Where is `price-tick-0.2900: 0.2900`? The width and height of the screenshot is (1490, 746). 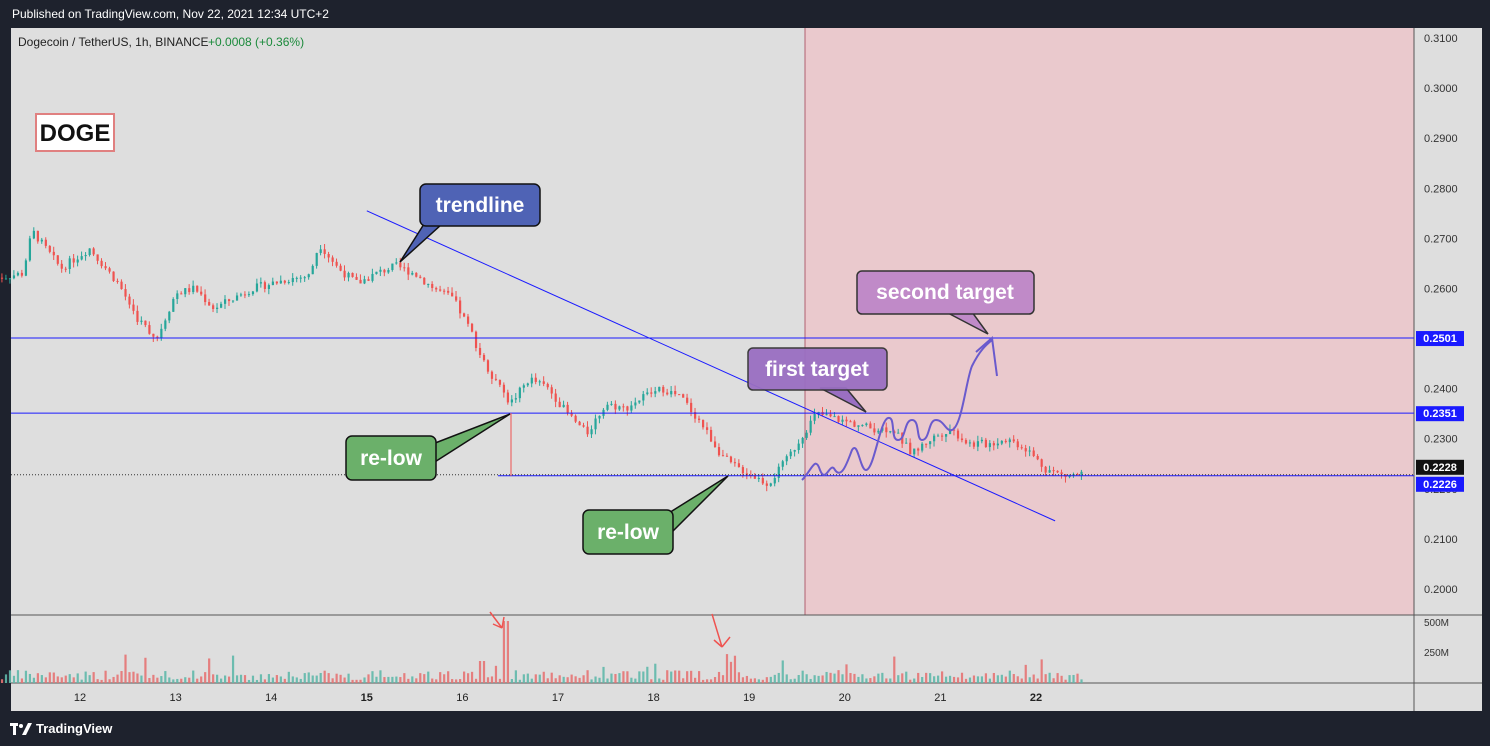 price-tick-0.2900: 0.2900 is located at coordinates (1441, 139).